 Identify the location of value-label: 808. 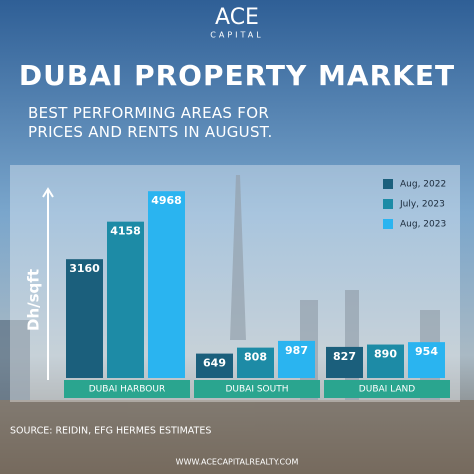
(255, 357).